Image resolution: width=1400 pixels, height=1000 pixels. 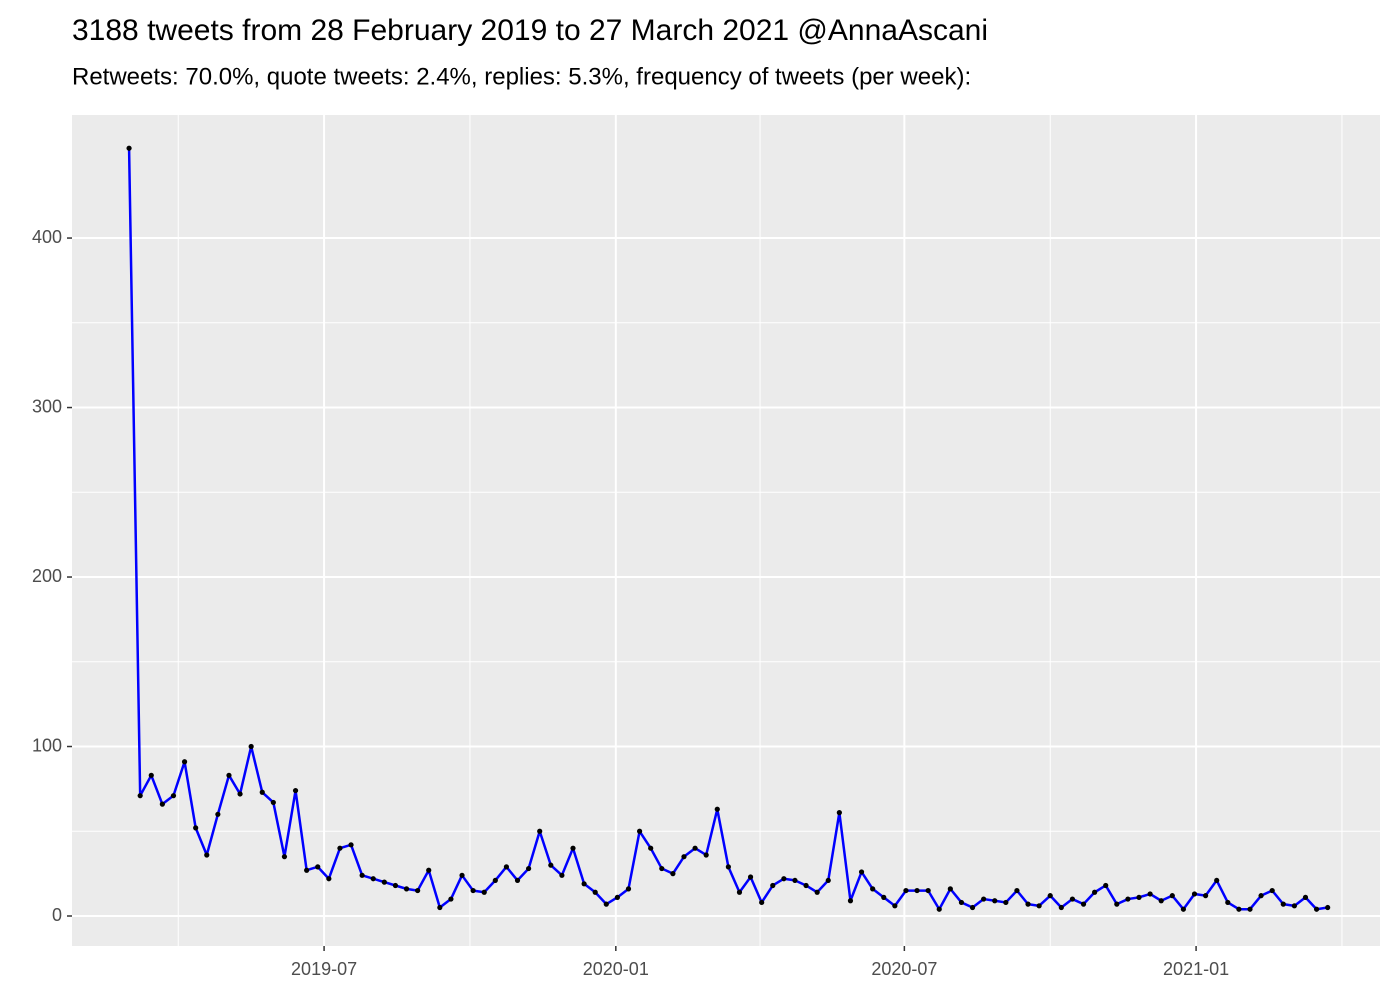 I want to click on x-tick-label: 2021-01, so click(x=1196, y=969).